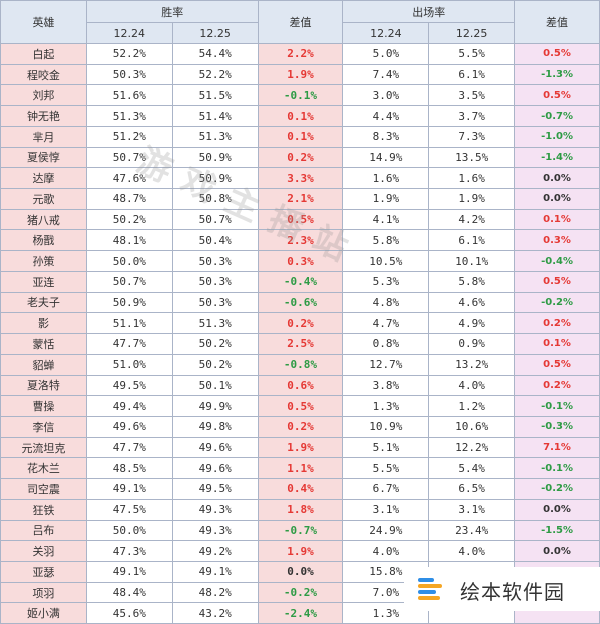  What do you see at coordinates (300, 406) in the screenshot?
I see `table-row: 曹操 49.4% 49.9% 0.5% 1.3% 1.2% -0.1%` at bounding box center [300, 406].